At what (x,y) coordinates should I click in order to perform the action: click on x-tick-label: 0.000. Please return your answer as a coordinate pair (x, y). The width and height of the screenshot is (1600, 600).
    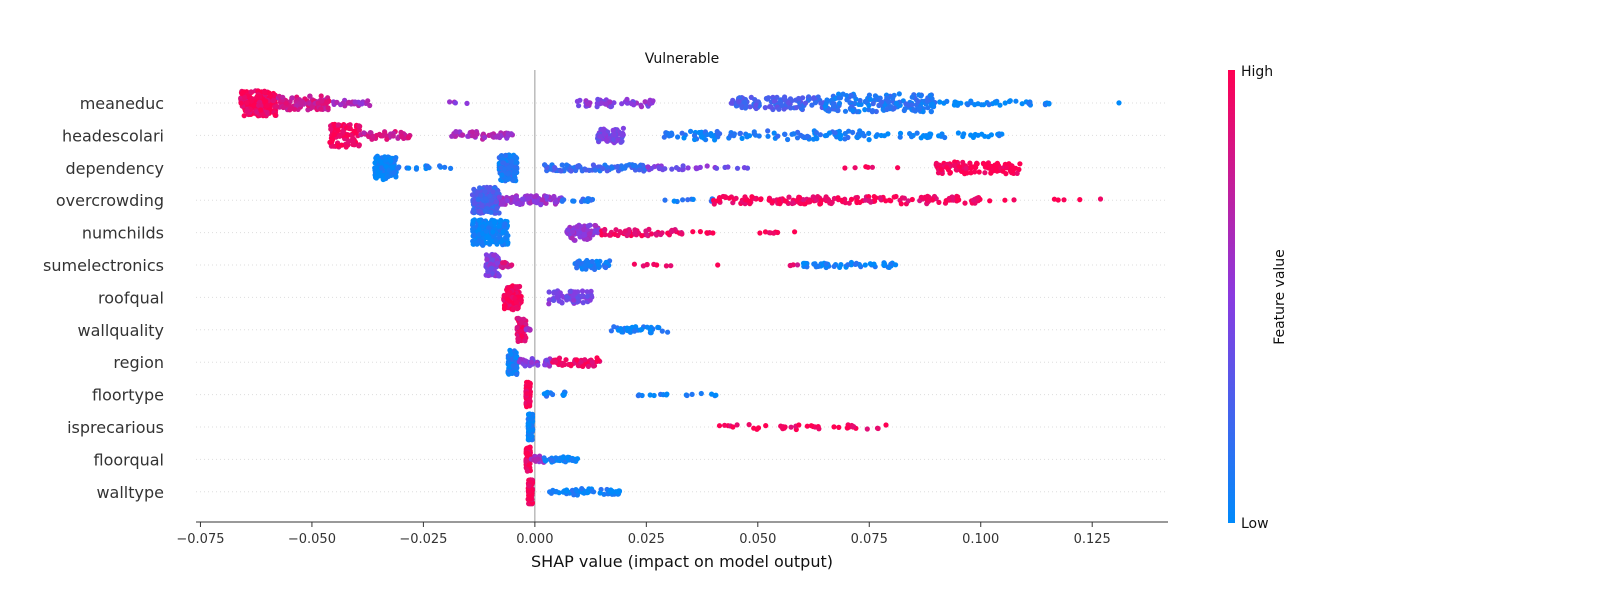
    Looking at the image, I should click on (534, 539).